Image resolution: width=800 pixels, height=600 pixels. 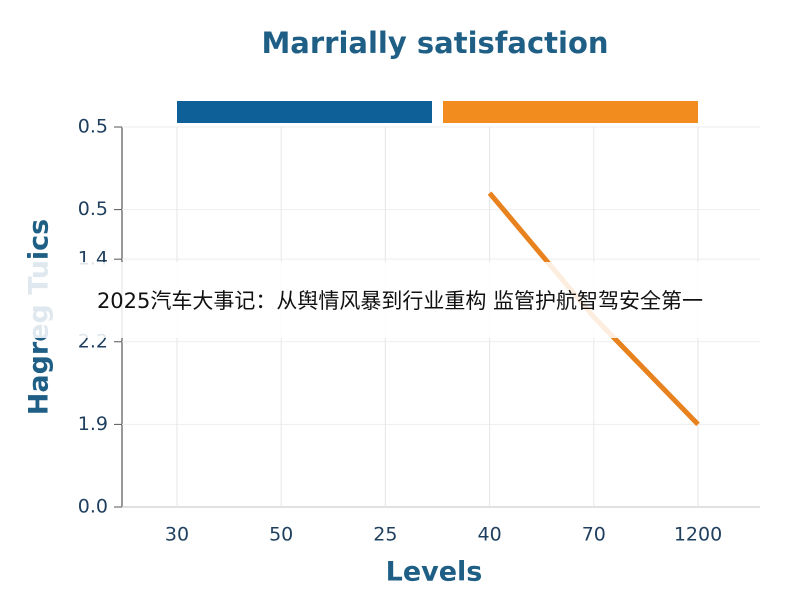 I want to click on y-tick-label: 1.9, so click(x=93, y=424).